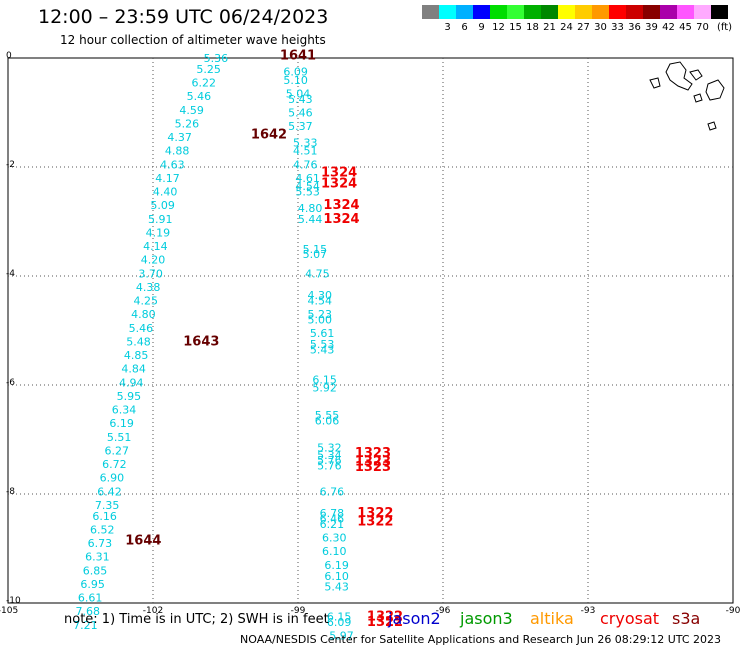 The height and width of the screenshot is (650, 740). I want to click on swh-value: 6.19, so click(336, 565).